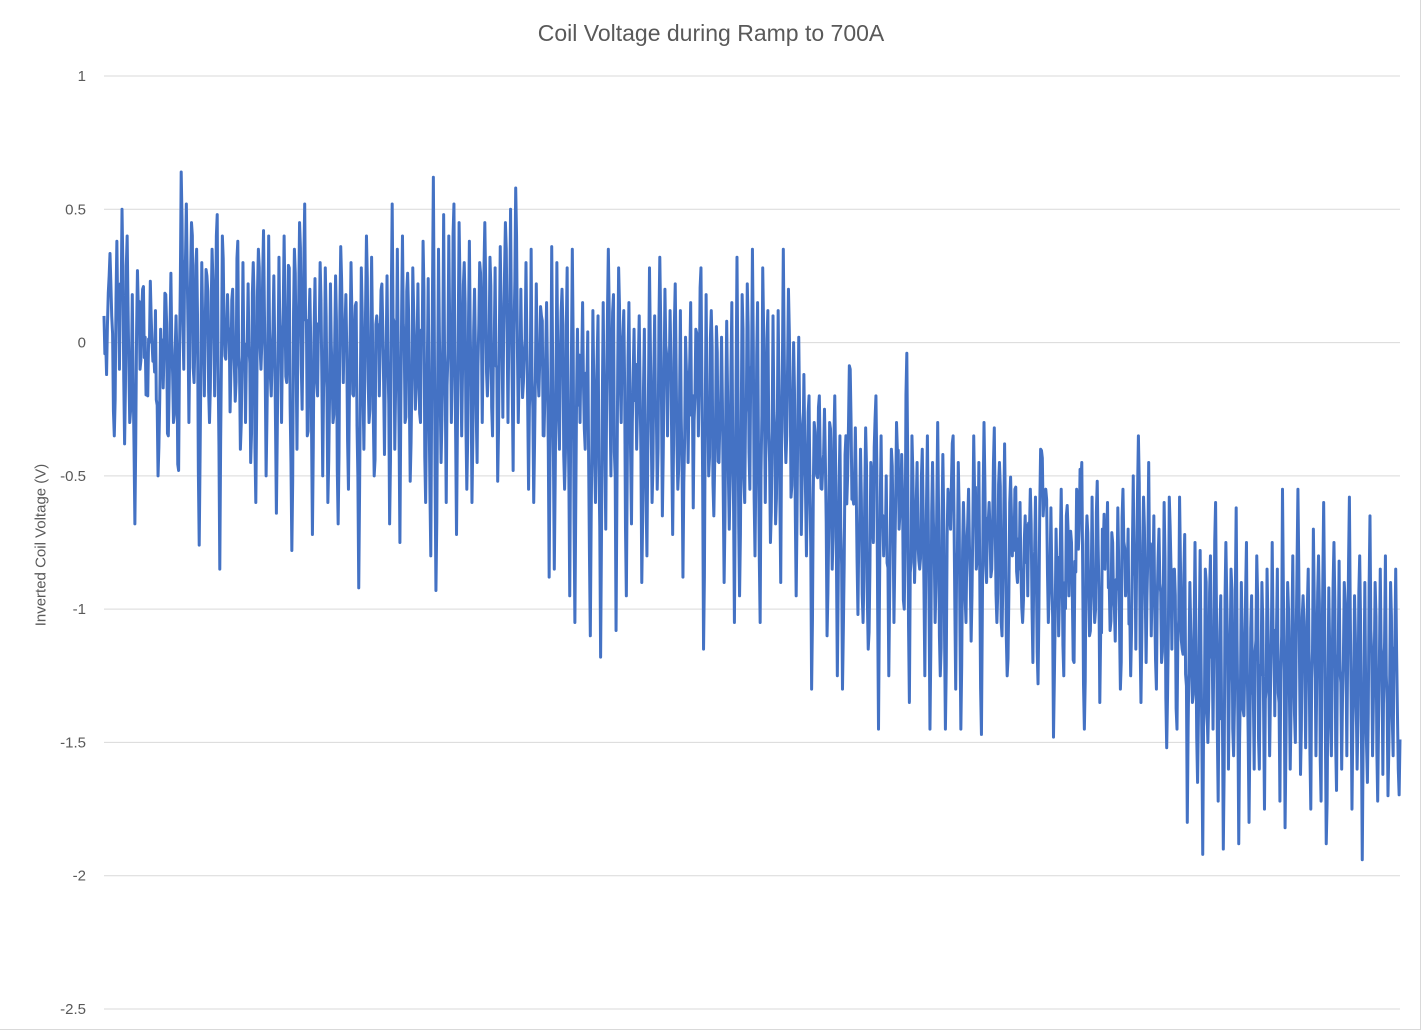 This screenshot has height=1031, width=1422. Describe the element at coordinates (73, 1009) in the screenshot. I see `y-tick-label: -2.5` at that location.